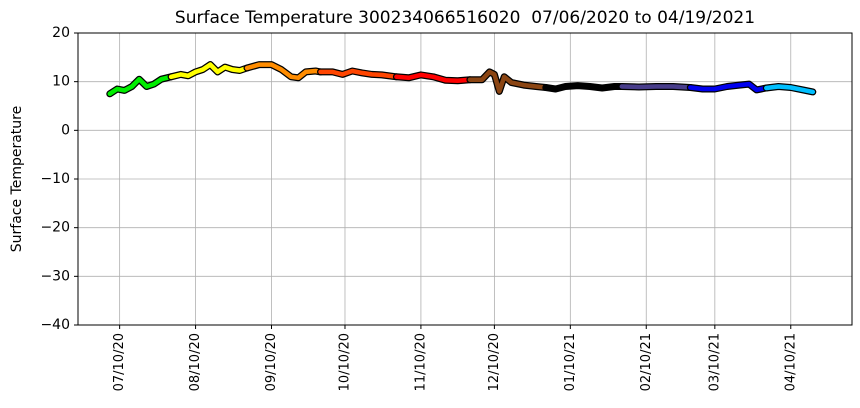 The width and height of the screenshot is (860, 408). Describe the element at coordinates (344, 362) in the screenshot. I see `x-tick-label: 10/10/20` at that location.